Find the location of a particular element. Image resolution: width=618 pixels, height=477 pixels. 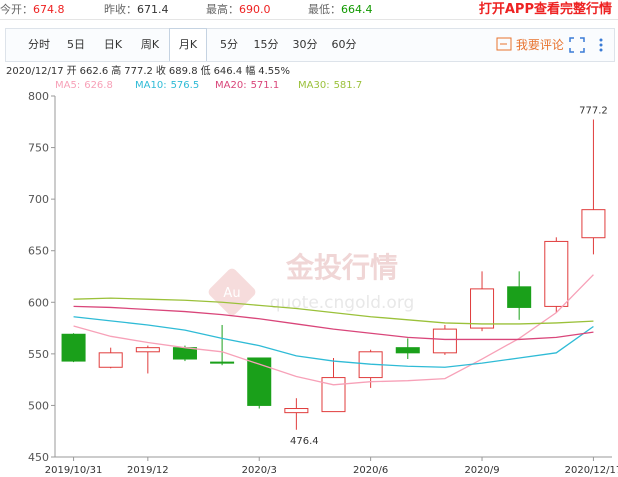

quote-value: 690.0 is located at coordinates (255, 9).